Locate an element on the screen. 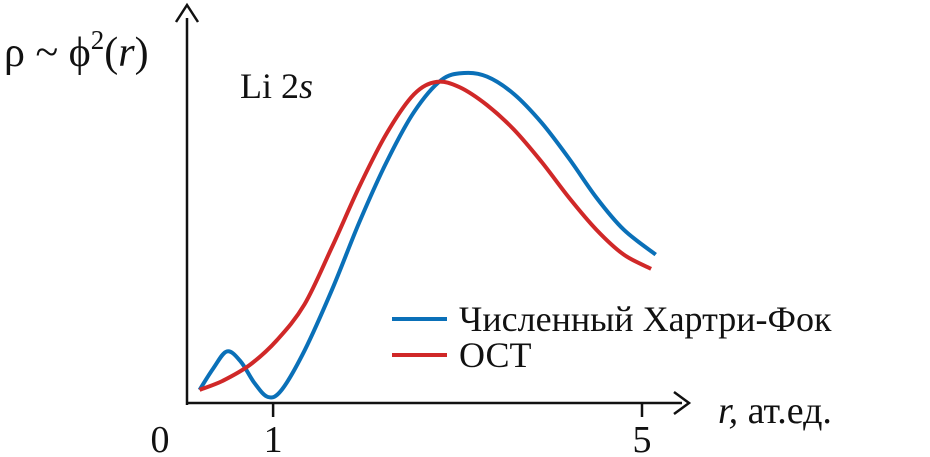 The width and height of the screenshot is (930, 457). legend-label-hartree-fock: Численный Хартри-Фок is located at coordinates (645, 319).